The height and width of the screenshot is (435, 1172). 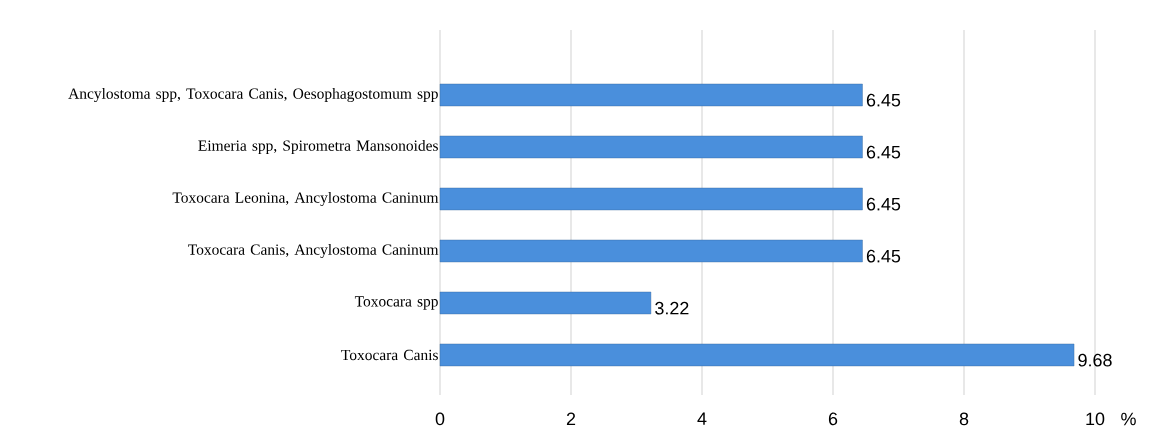 What do you see at coordinates (440, 419) in the screenshot?
I see `x-tick-label: 0` at bounding box center [440, 419].